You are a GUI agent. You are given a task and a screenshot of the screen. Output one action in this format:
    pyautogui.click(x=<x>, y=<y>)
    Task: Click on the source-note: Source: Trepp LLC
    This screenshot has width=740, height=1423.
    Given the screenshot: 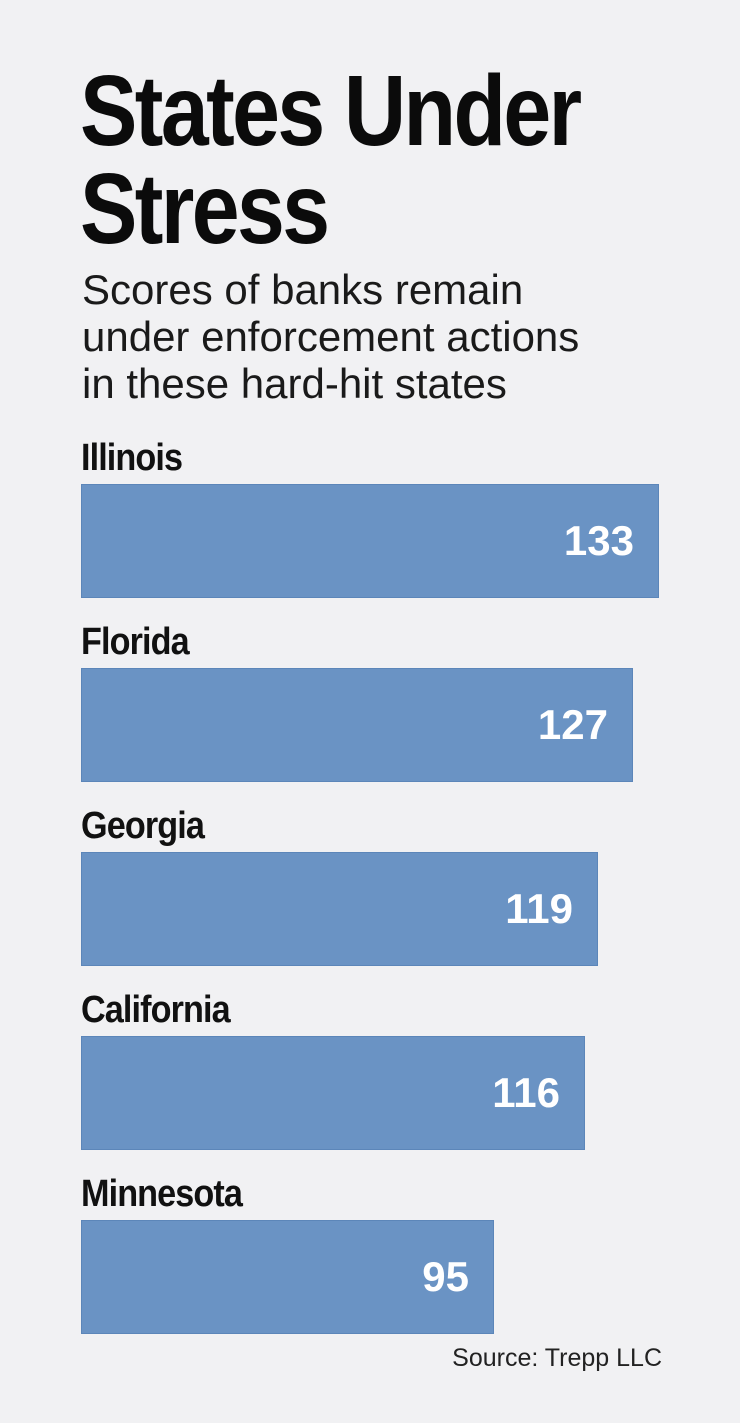 What is the action you would take?
    pyautogui.click(x=557, y=1358)
    